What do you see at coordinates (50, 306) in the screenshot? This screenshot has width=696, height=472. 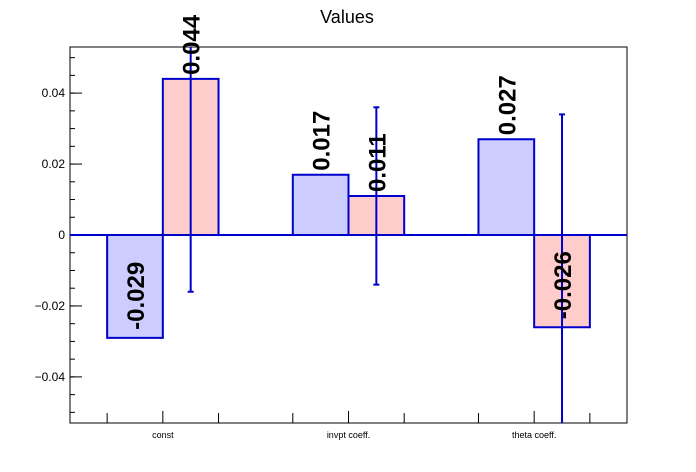 I see `y-tick-label: −0.02` at bounding box center [50, 306].